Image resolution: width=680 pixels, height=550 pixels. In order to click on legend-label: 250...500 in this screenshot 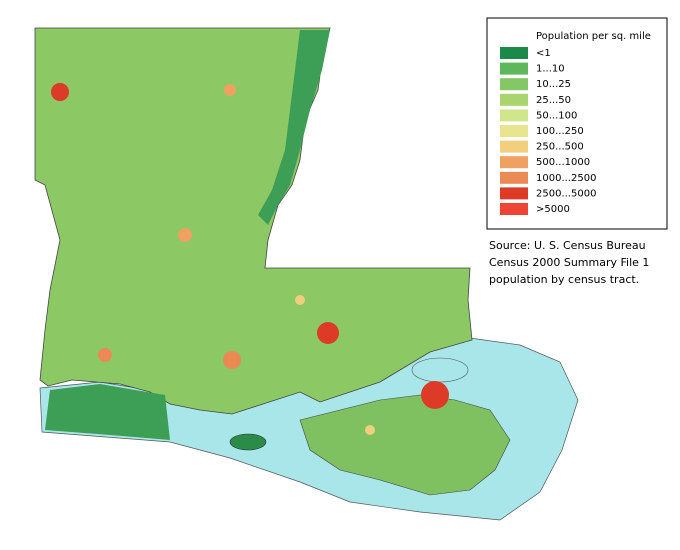, I will do `click(560, 147)`.